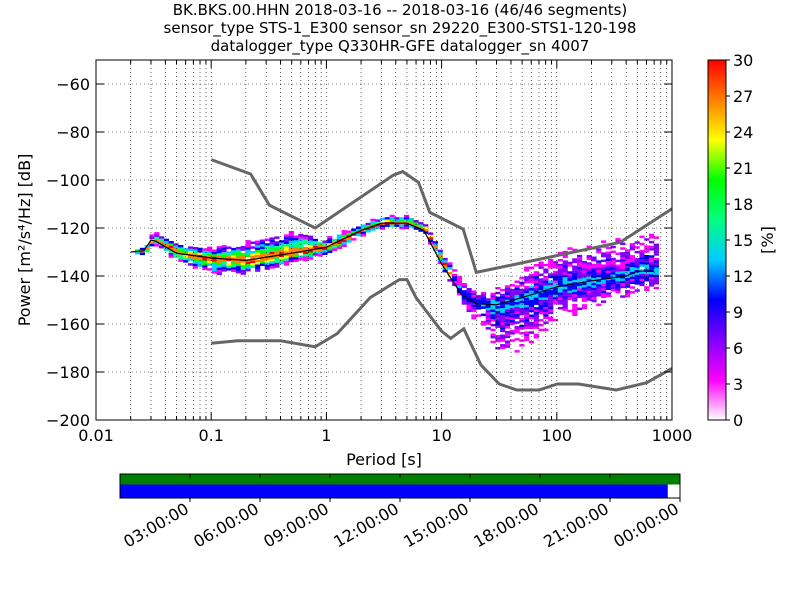  I want to click on colorbar-tick-label: 6, so click(738, 348).